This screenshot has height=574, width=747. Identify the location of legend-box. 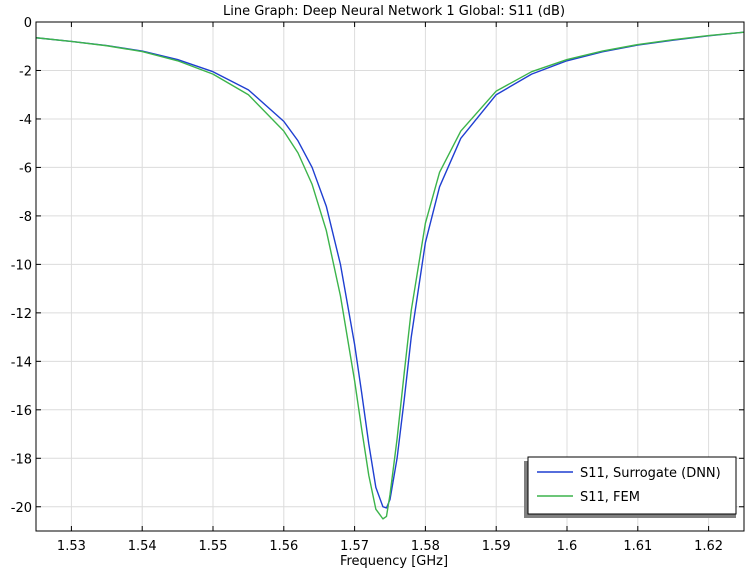
(632, 485).